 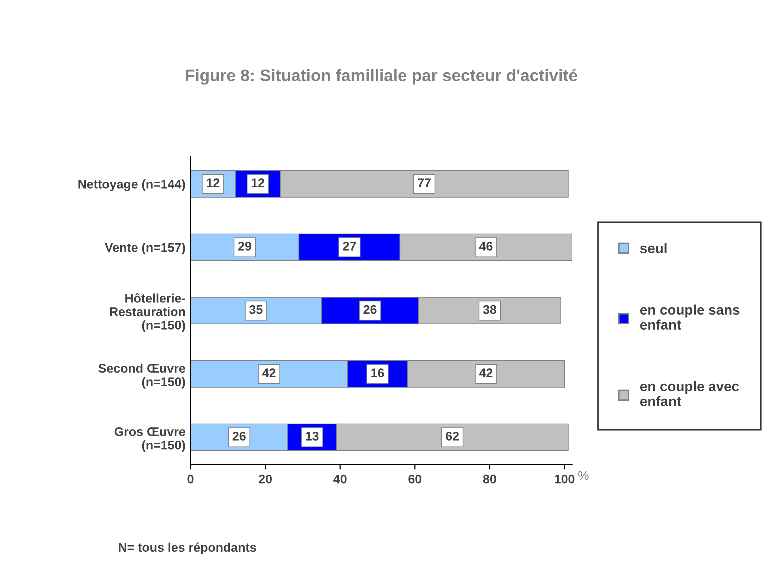 What do you see at coordinates (340, 479) in the screenshot?
I see `x-tick-label: 40` at bounding box center [340, 479].